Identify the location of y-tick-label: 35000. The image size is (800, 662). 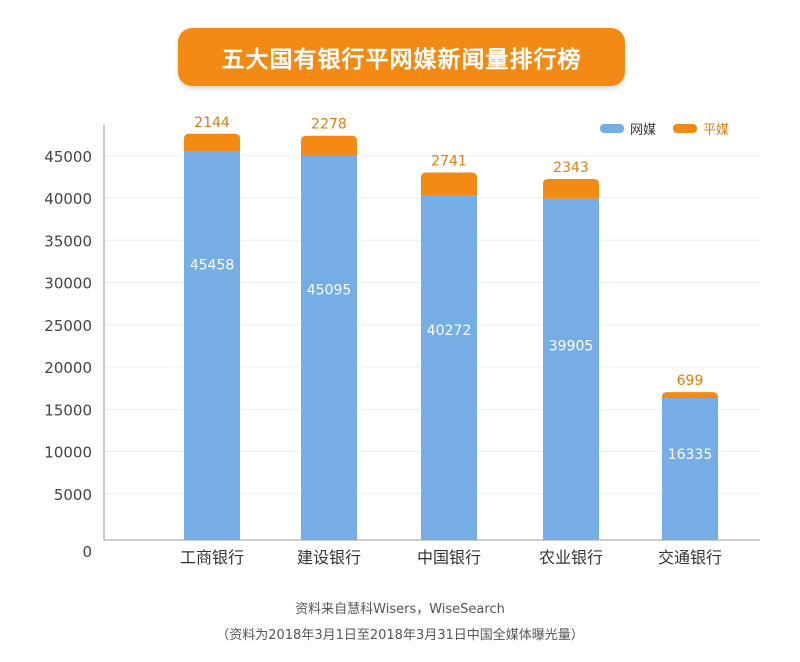
(68, 241).